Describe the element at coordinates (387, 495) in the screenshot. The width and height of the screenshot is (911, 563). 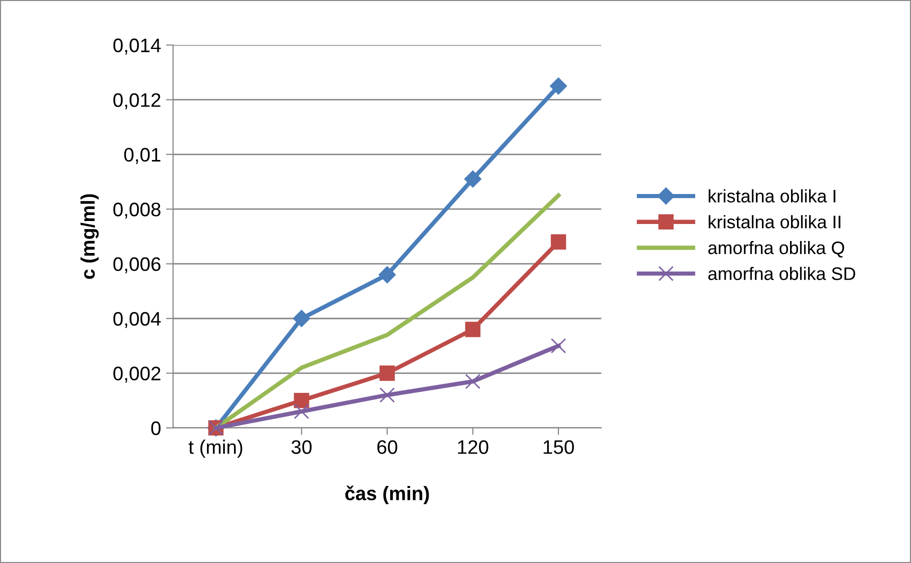
I see `x-axis-title: čas (min)` at that location.